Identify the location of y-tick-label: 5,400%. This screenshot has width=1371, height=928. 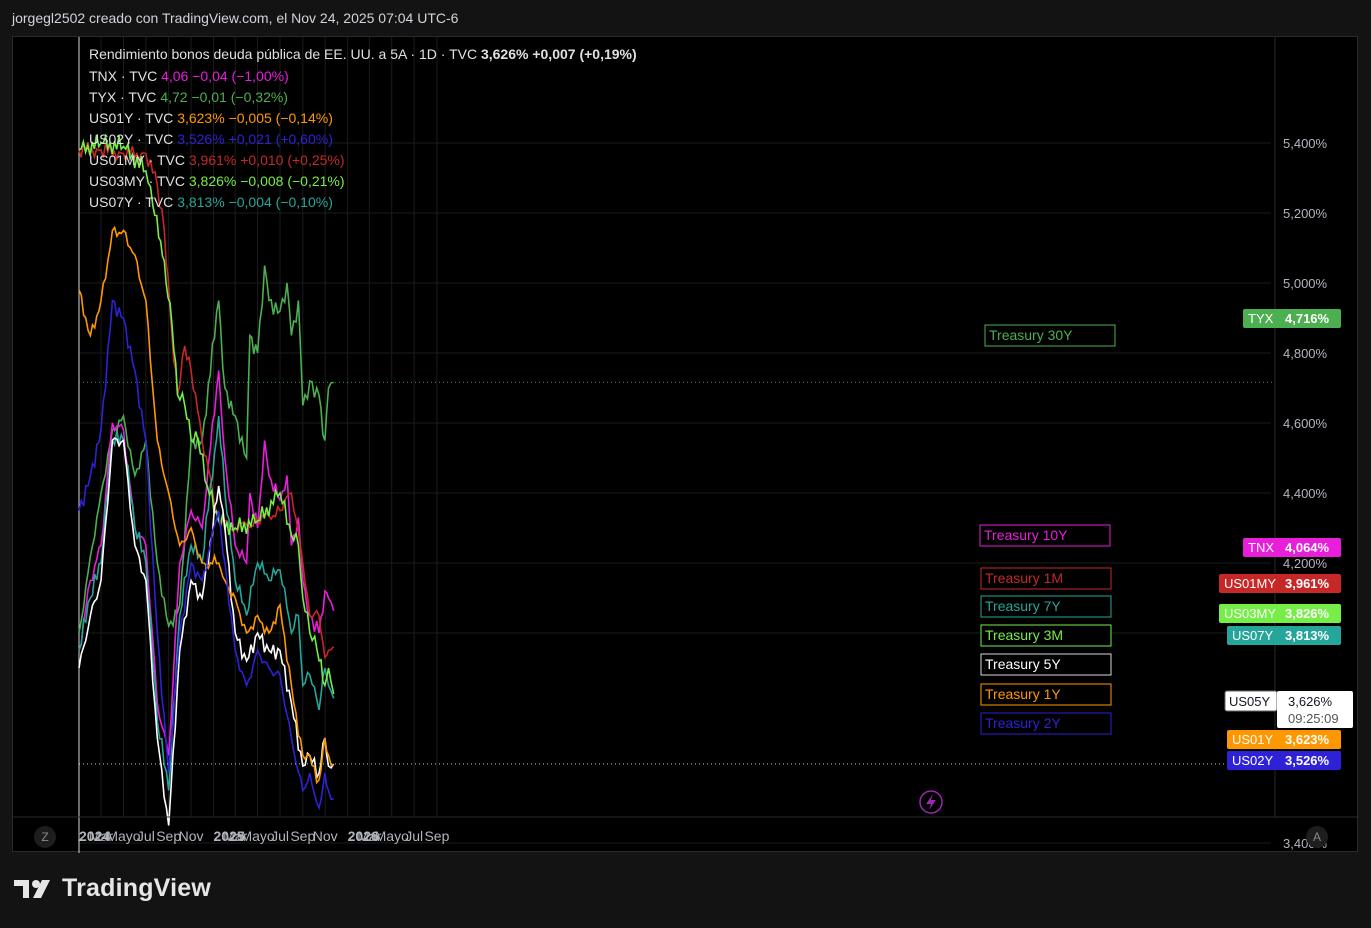
(1305, 143).